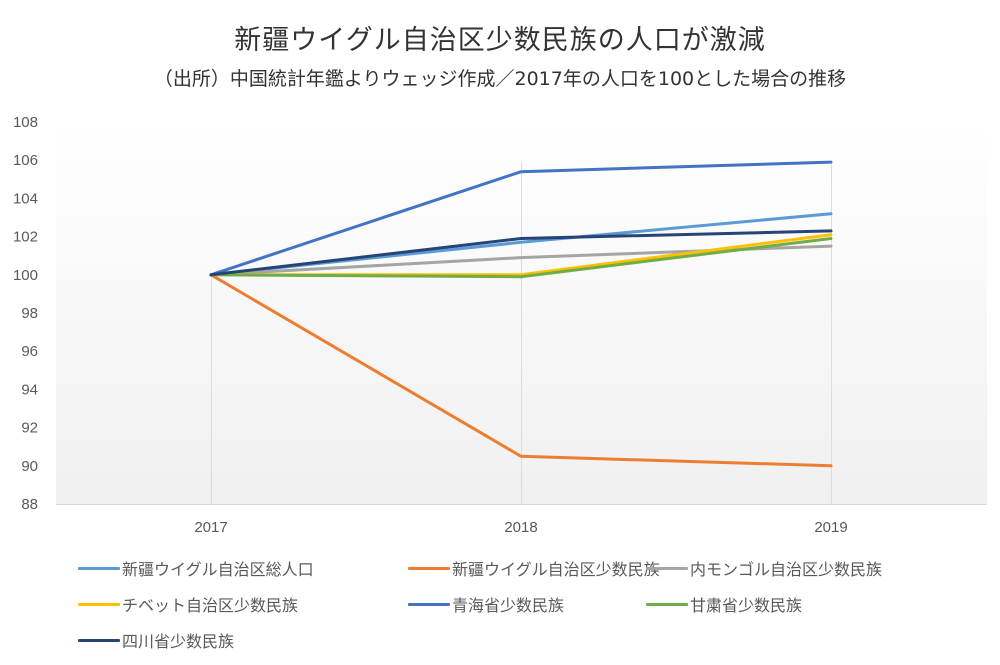 The width and height of the screenshot is (1000, 665). Describe the element at coordinates (556, 569) in the screenshot. I see `legend-label: 新疆ウイグル自治区少数民族` at that location.